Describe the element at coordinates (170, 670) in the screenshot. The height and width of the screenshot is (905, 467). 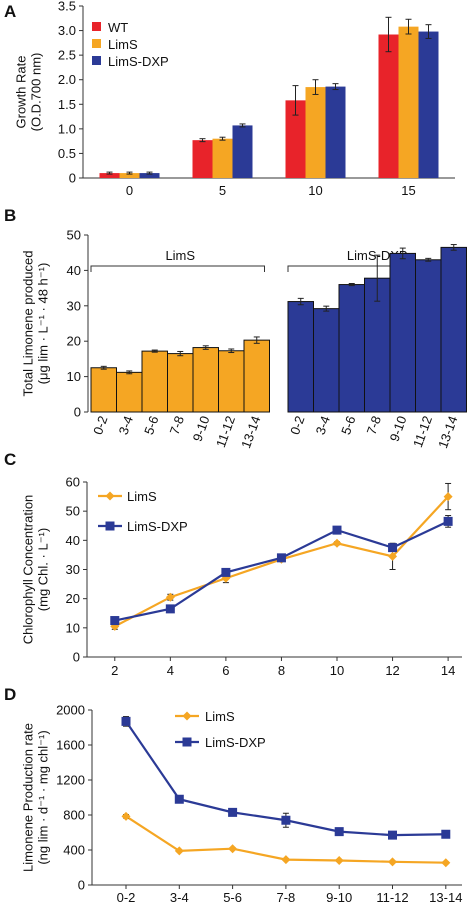
I see `x-tick-label: 4` at that location.